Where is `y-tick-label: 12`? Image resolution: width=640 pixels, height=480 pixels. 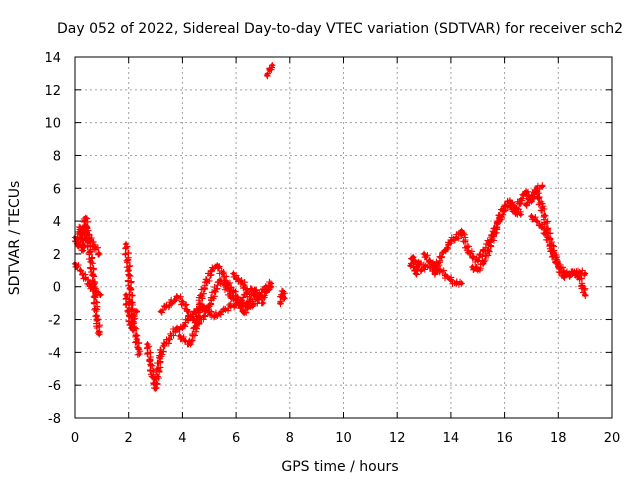
y-tick-label: 12 is located at coordinates (52, 91).